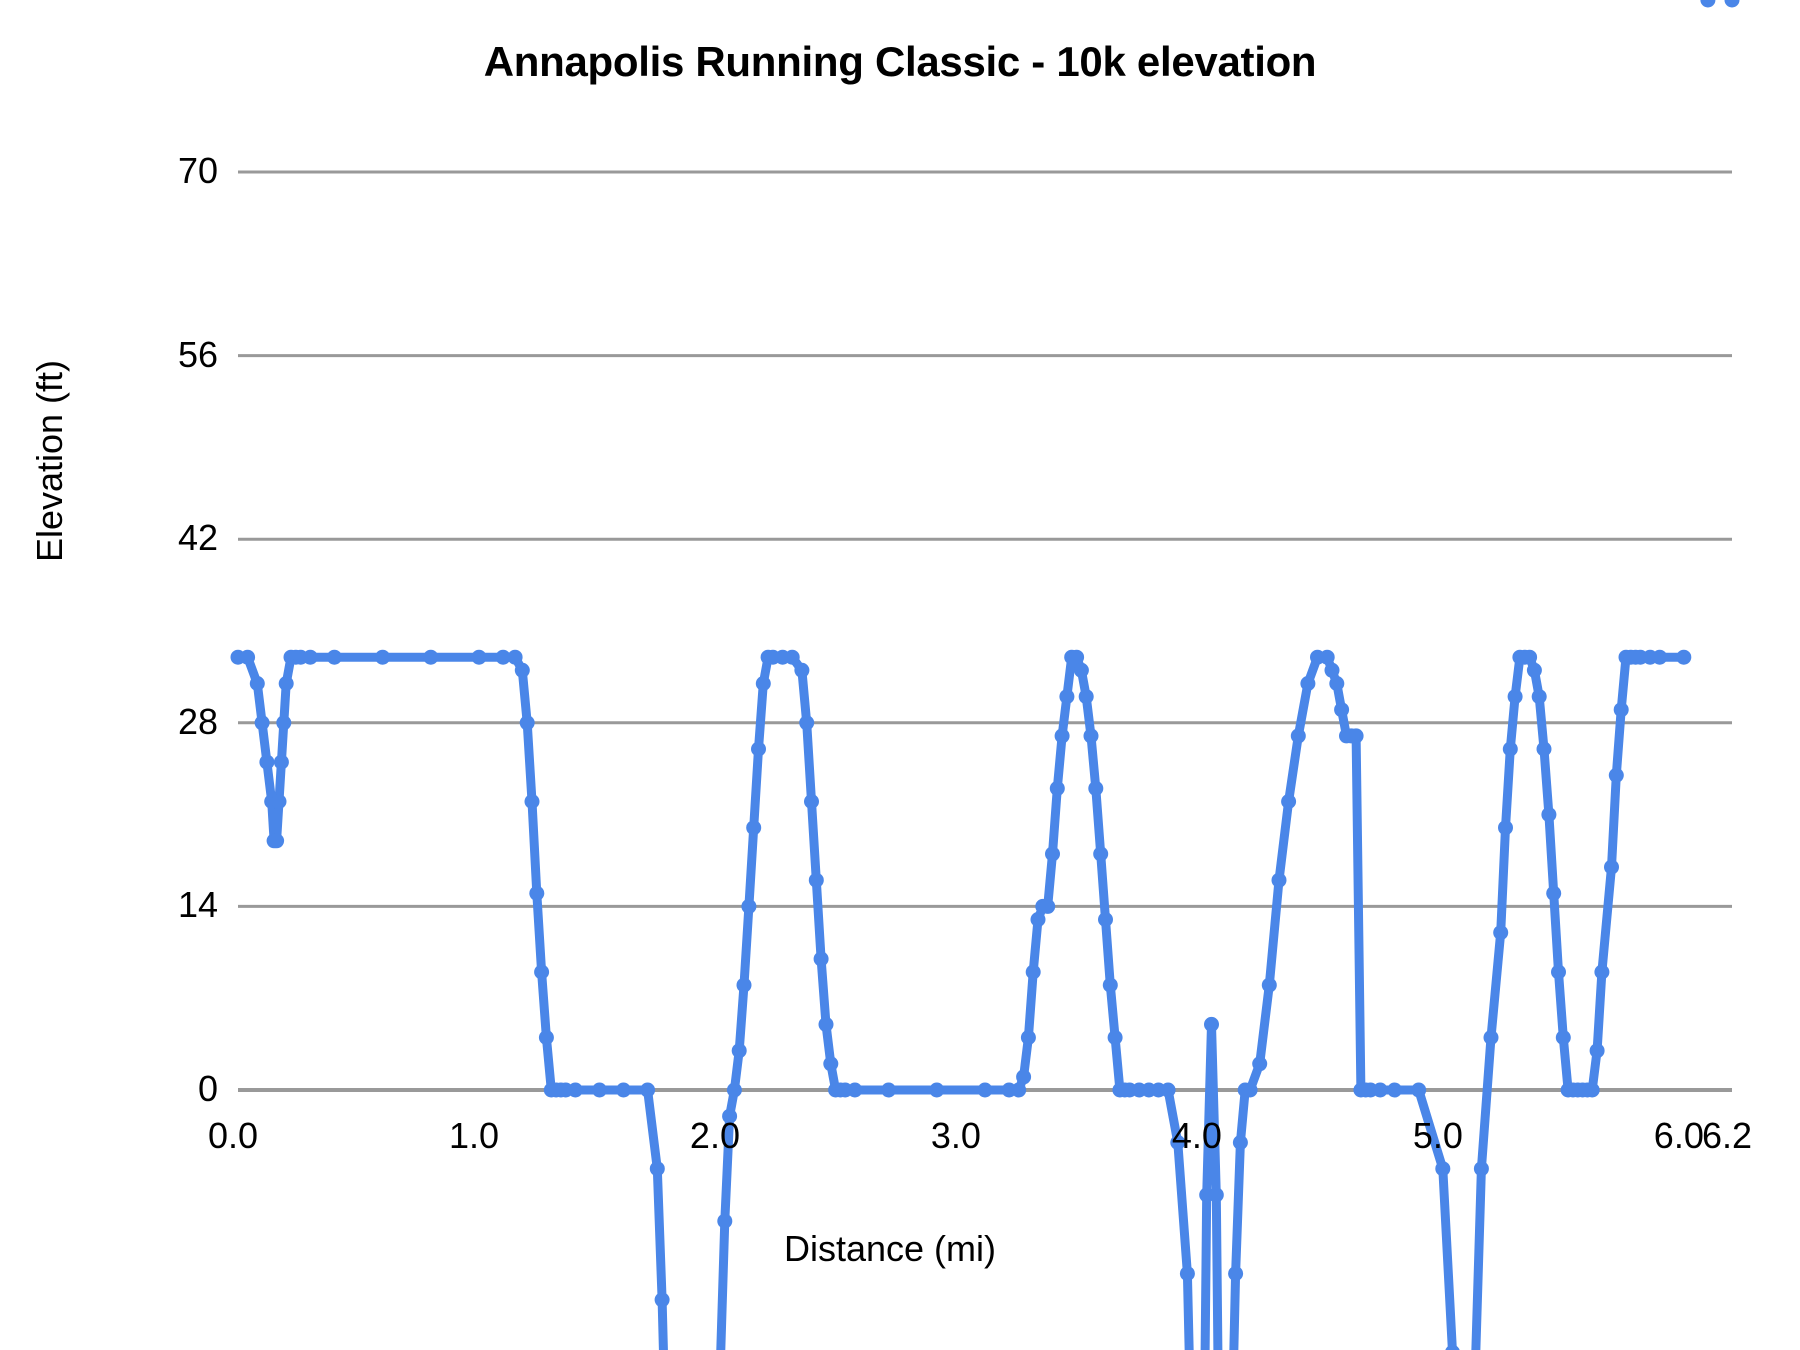 Image resolution: width=1800 pixels, height=1350 pixels. I want to click on y-axis-tick-label: 0, so click(207, 1088).